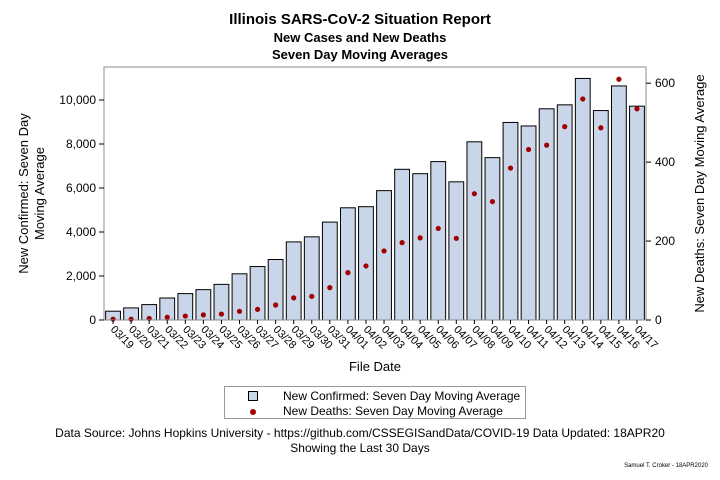 The width and height of the screenshot is (720, 480). Describe the element at coordinates (253, 412) in the screenshot. I see `legend-dot-swatch` at that location.